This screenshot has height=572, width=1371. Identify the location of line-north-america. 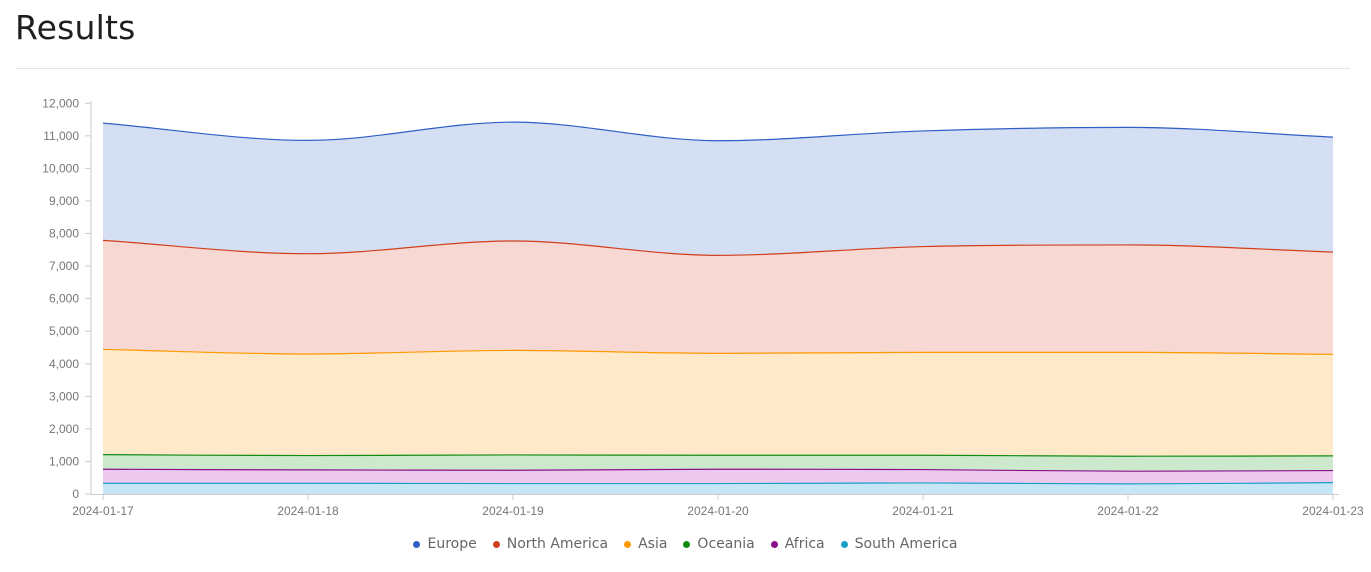
(718, 247).